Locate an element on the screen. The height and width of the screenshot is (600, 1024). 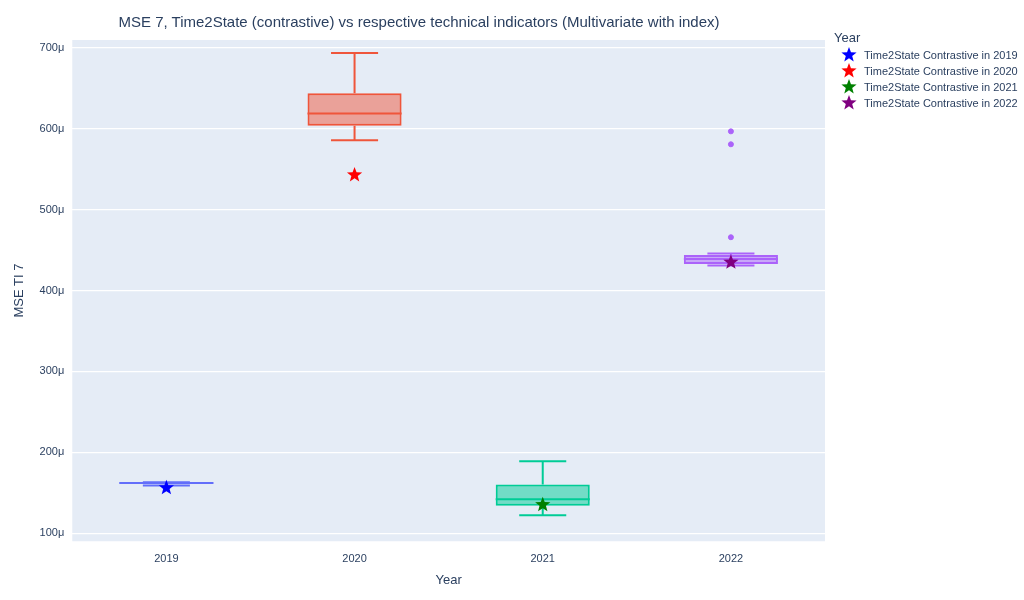
legend-title: Year is located at coordinates (848, 37).